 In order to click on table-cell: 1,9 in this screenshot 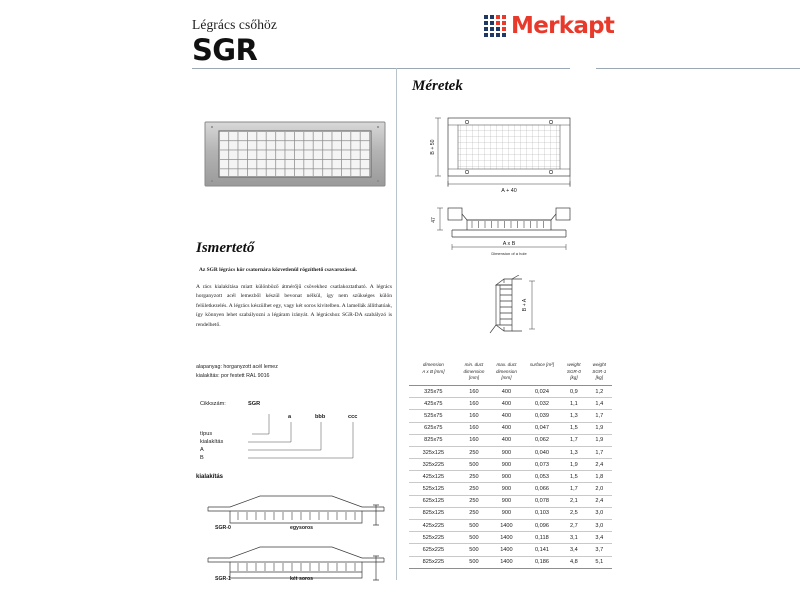, I will do `click(574, 465)`.